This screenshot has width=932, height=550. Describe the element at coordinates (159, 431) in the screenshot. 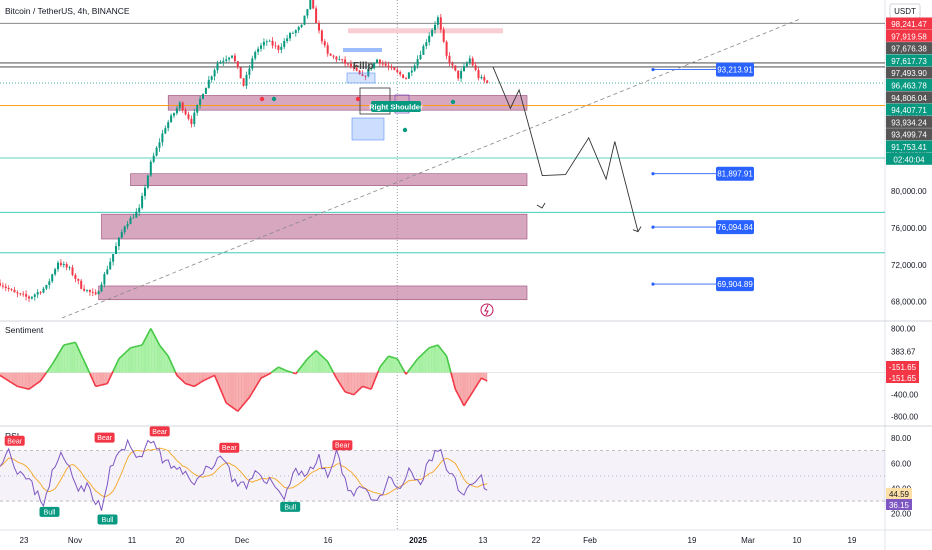

I see `signal-label-bg` at that location.